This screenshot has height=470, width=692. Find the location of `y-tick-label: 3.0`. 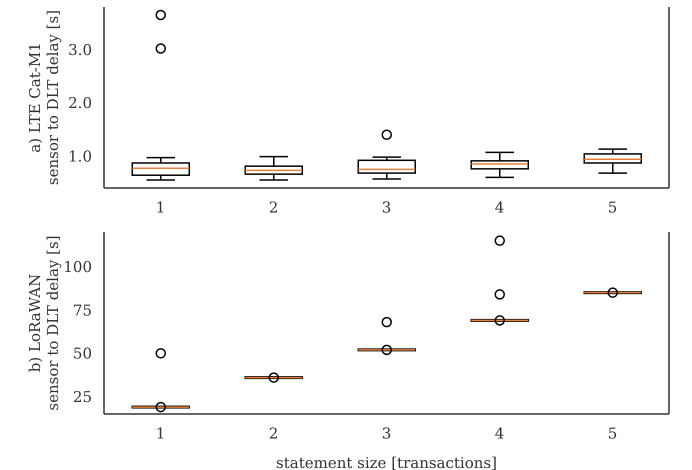

y-tick-label: 3.0 is located at coordinates (80, 49).